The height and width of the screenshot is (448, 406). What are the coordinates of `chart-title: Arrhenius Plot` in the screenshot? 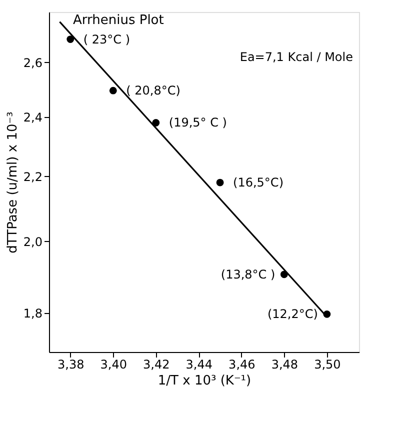 It's located at (118, 20).